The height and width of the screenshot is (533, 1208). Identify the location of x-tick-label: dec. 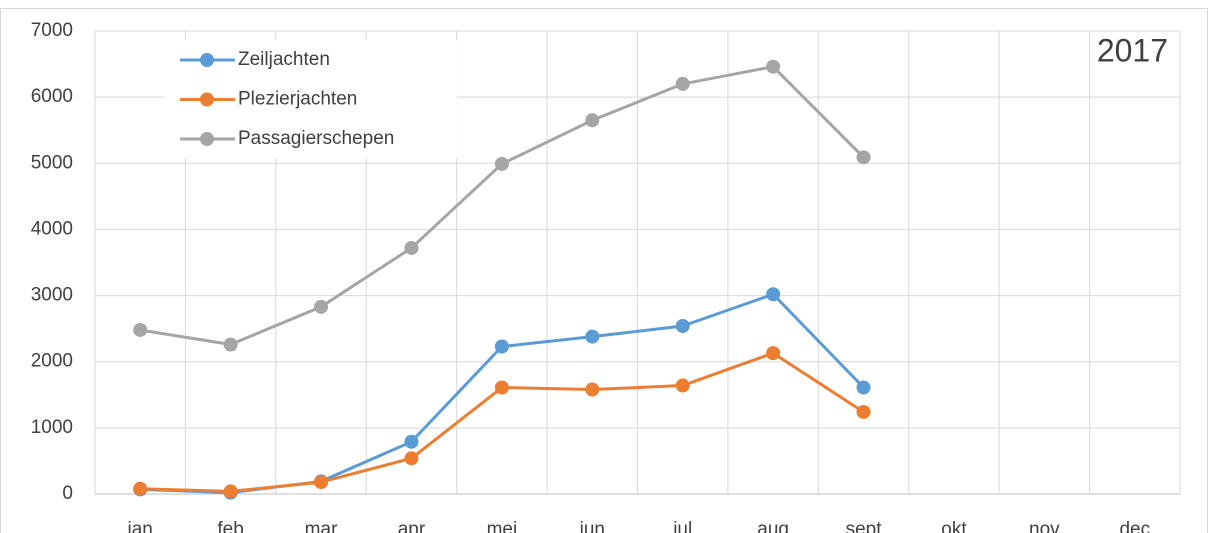
(1134, 526).